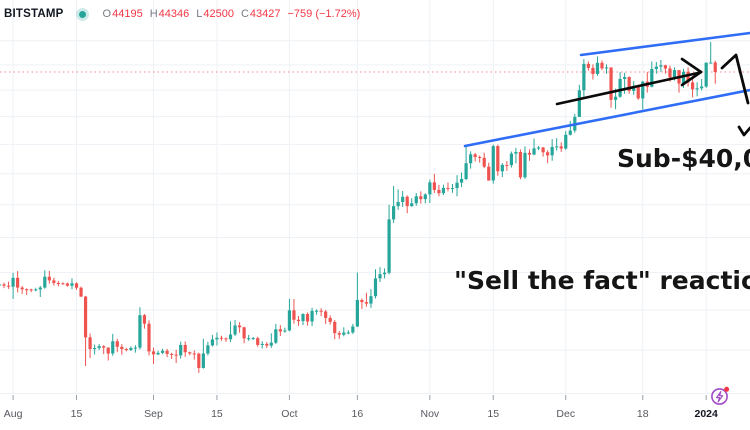  I want to click on events-lightning-icon, so click(721, 395).